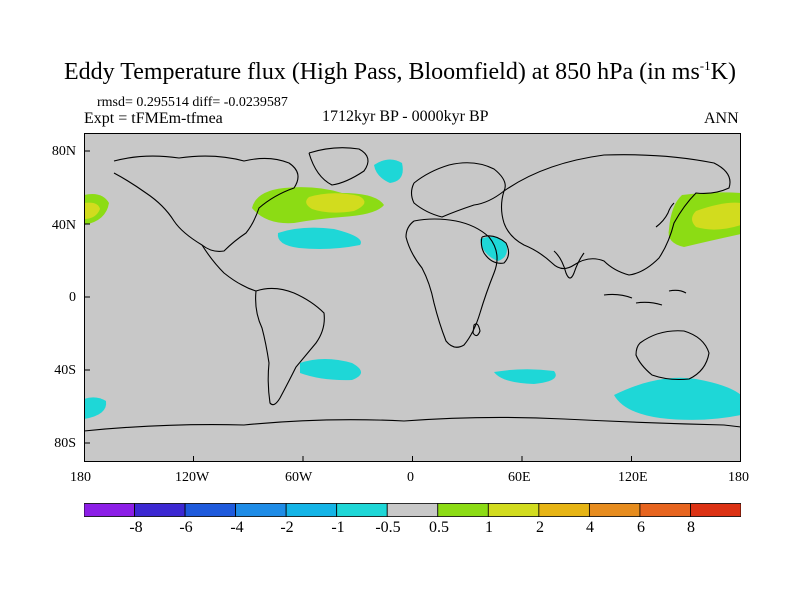 The width and height of the screenshot is (800, 600). Describe the element at coordinates (476, 330) in the screenshot. I see `madagascar-coast` at that location.